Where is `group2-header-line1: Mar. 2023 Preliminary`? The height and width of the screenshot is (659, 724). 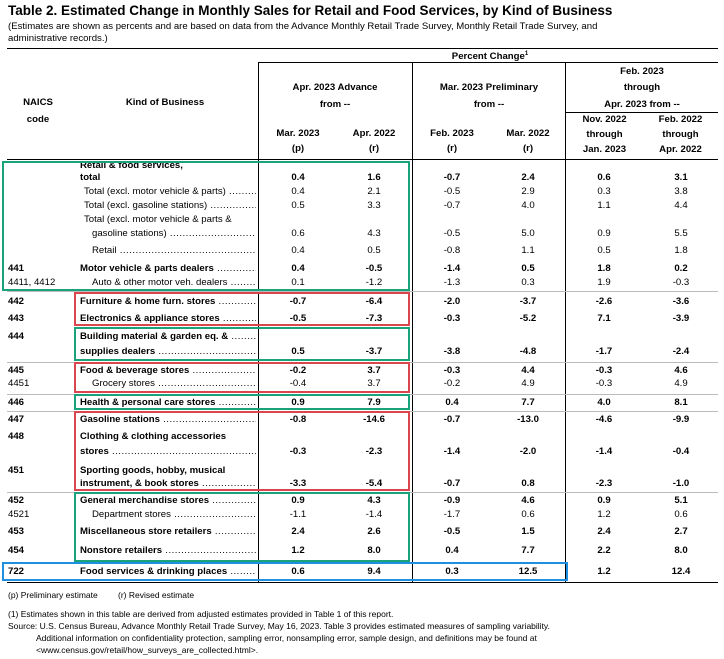 group2-header-line1: Mar. 2023 Preliminary is located at coordinates (489, 87).